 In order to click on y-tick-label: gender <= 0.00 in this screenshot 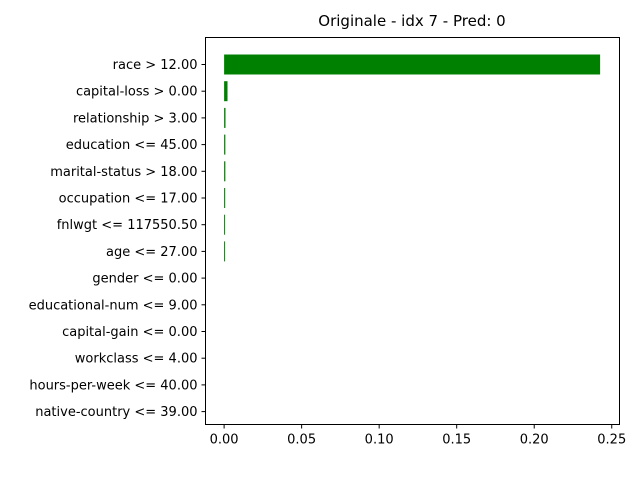, I will do `click(144, 279)`.